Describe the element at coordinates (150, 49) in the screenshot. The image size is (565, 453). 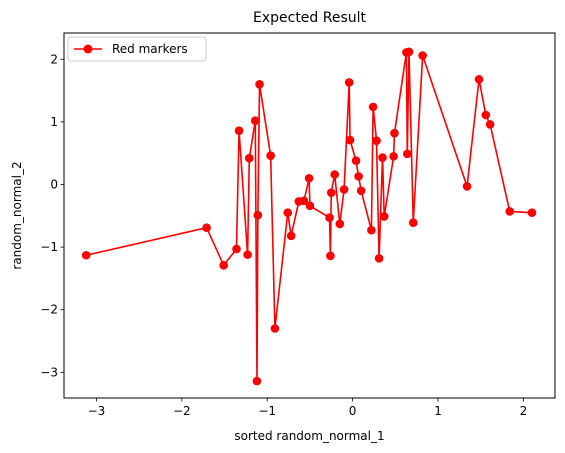
I see `legend-label: Red markers` at that location.